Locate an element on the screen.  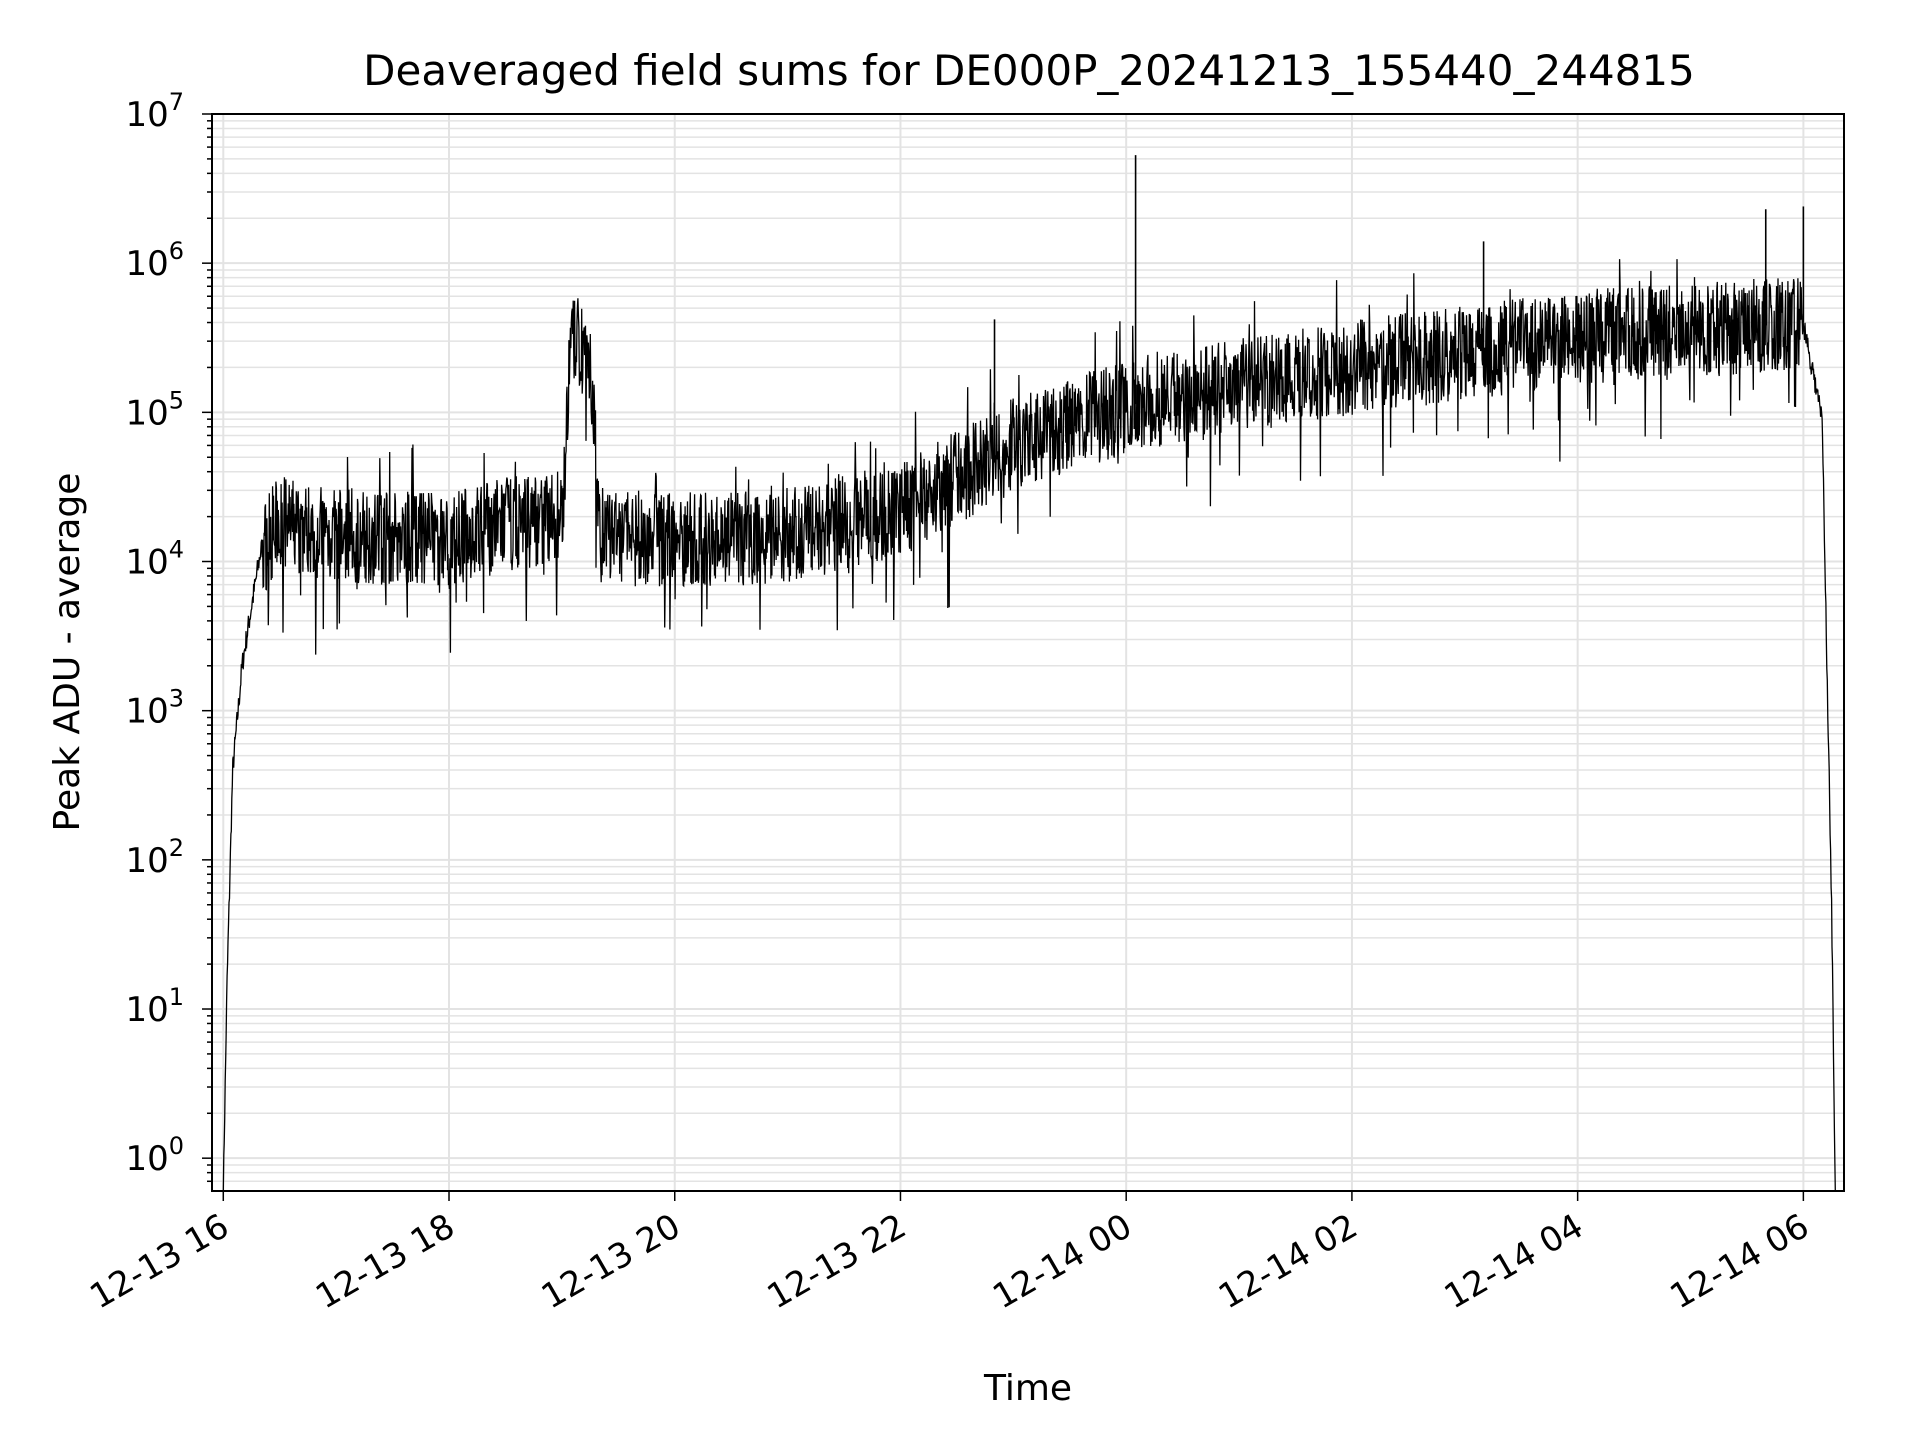
y-tick-label: 10⁶ is located at coordinates (154, 260).